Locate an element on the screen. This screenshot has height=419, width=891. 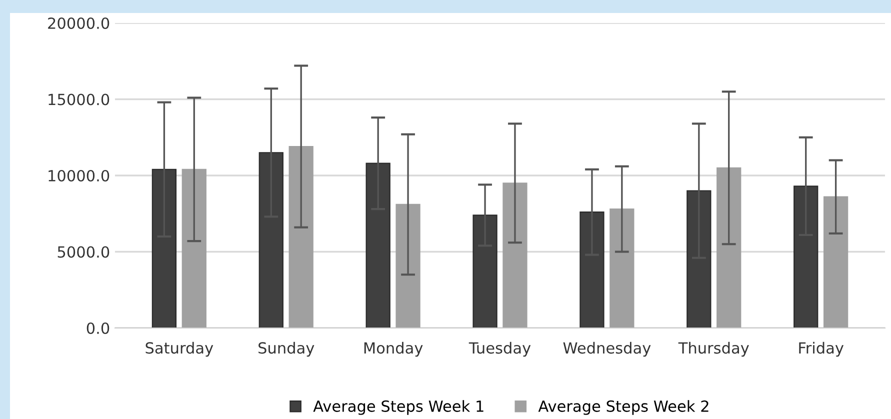
x-tick-label: Monday is located at coordinates (393, 349).